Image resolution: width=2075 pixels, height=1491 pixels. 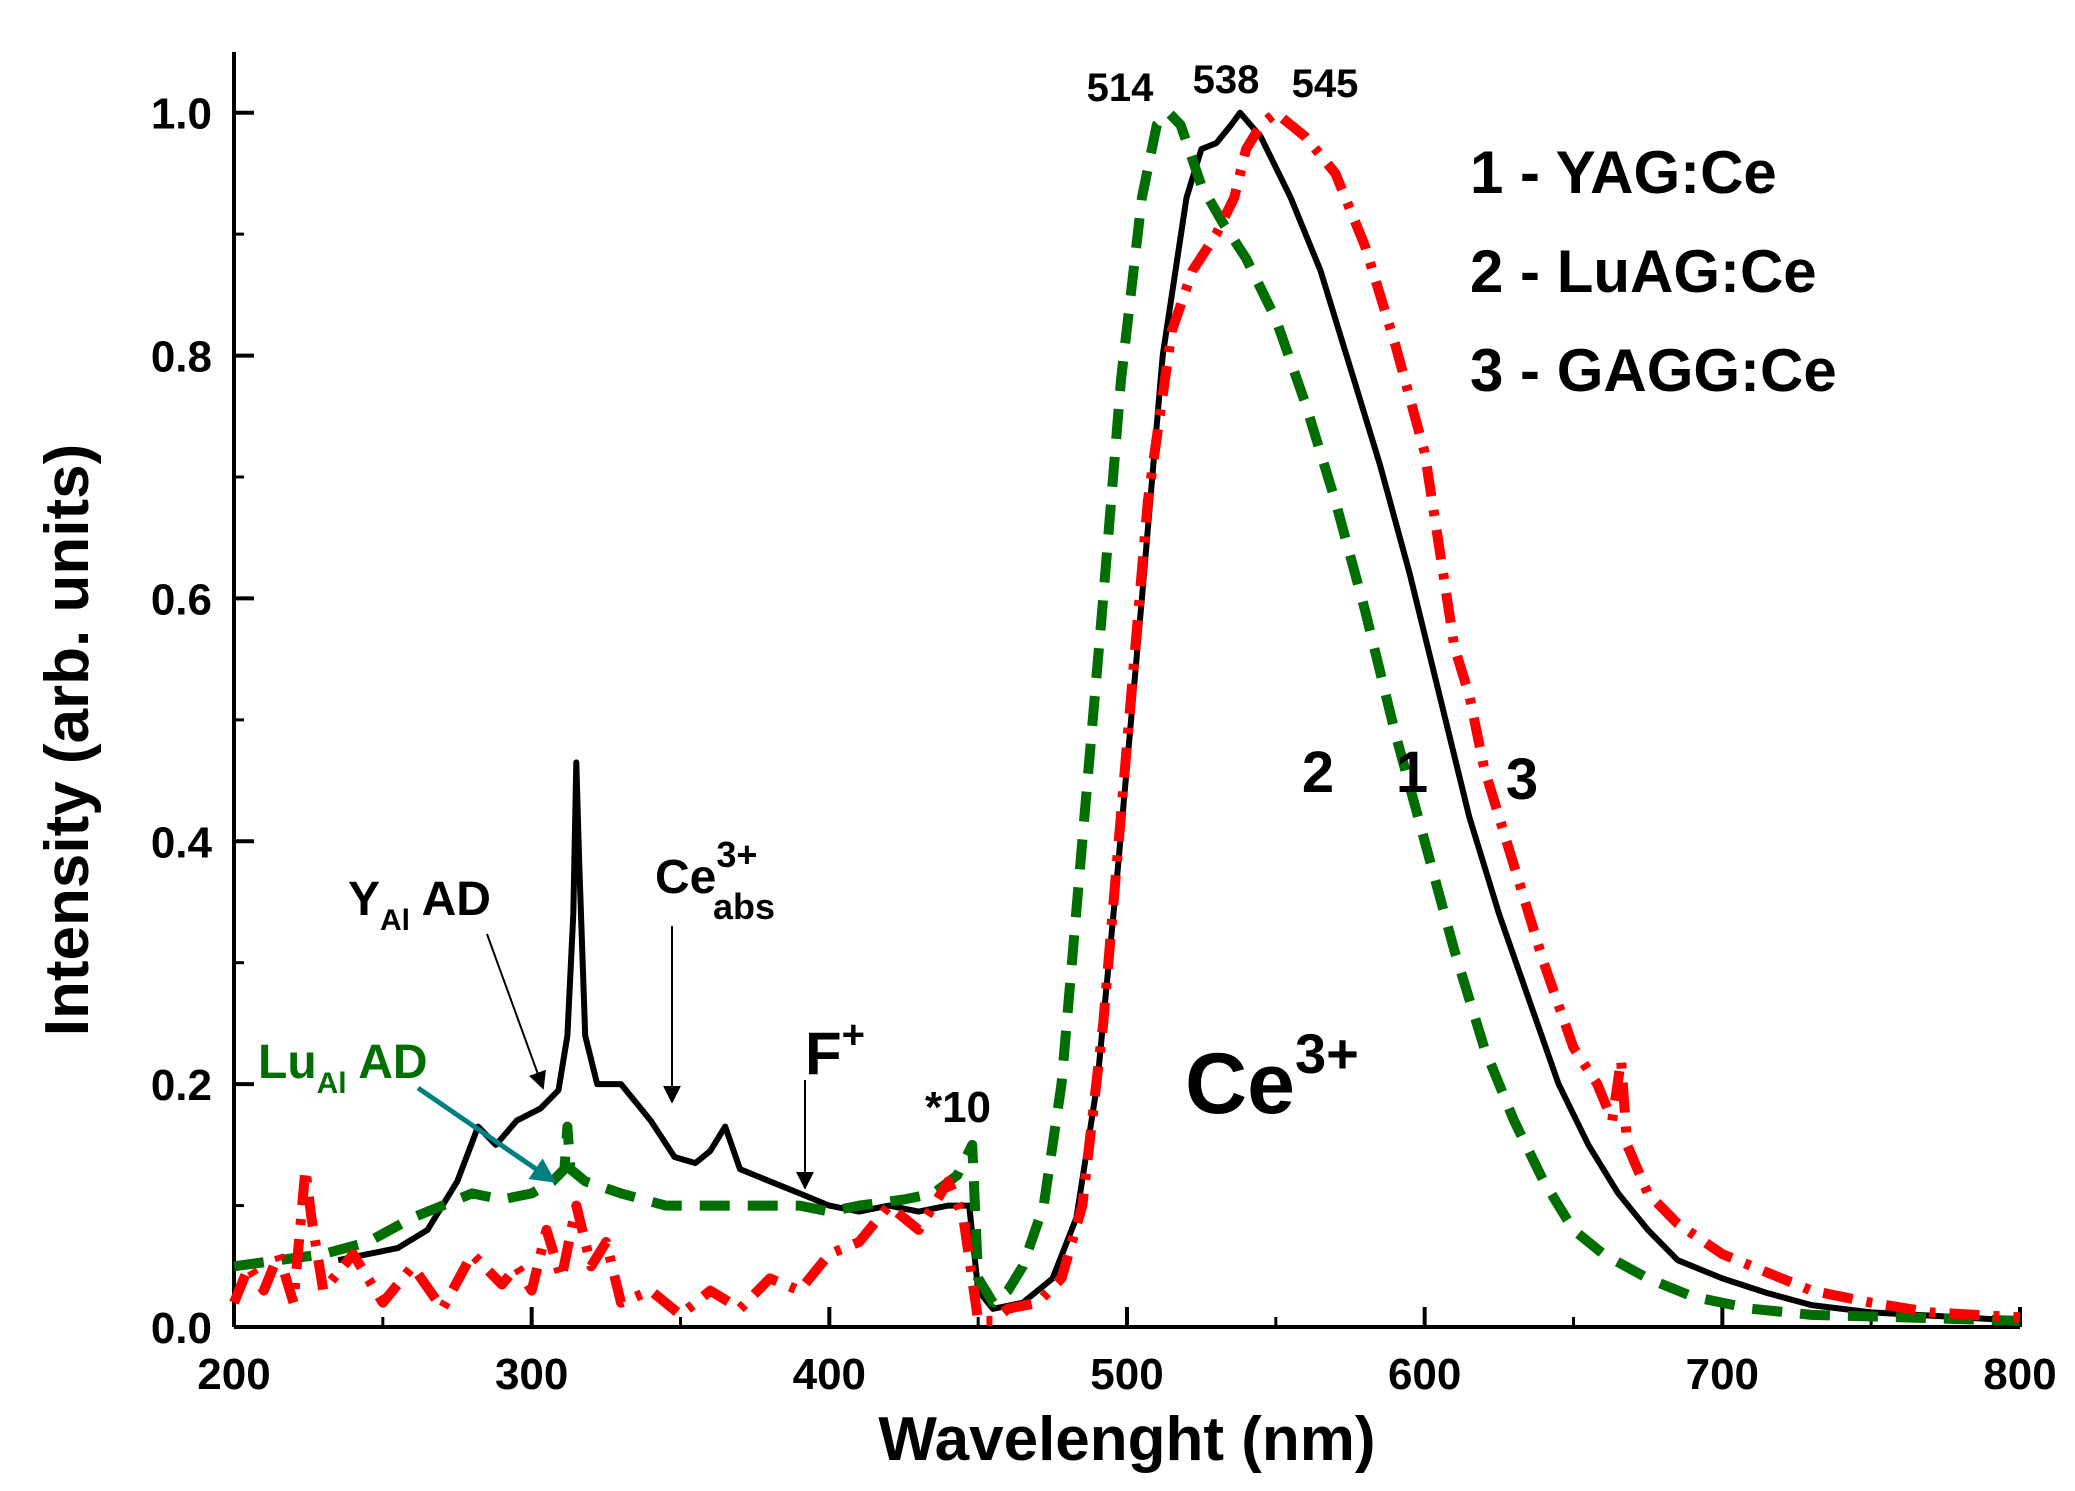 I want to click on legend-entry-1: 1 - YAG:Ce, so click(x=1623, y=172).